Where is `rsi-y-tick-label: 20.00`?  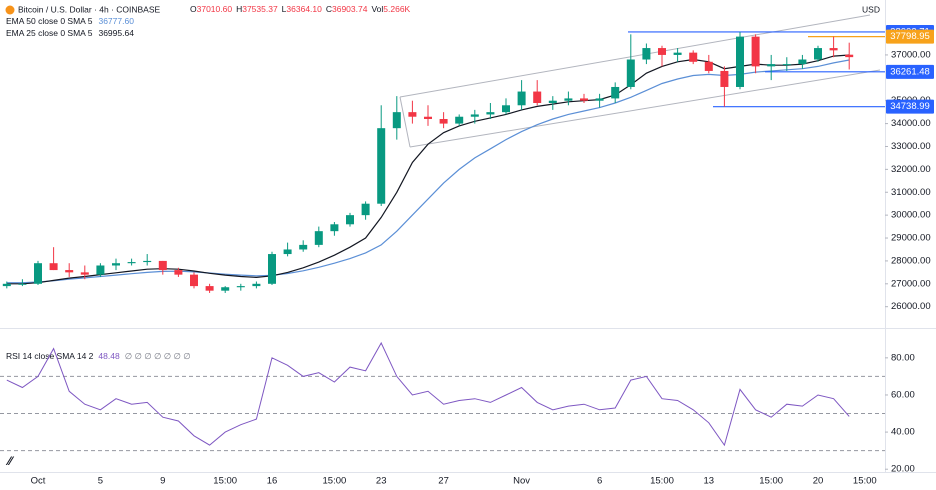
rsi-y-tick-label: 20.00 is located at coordinates (903, 469).